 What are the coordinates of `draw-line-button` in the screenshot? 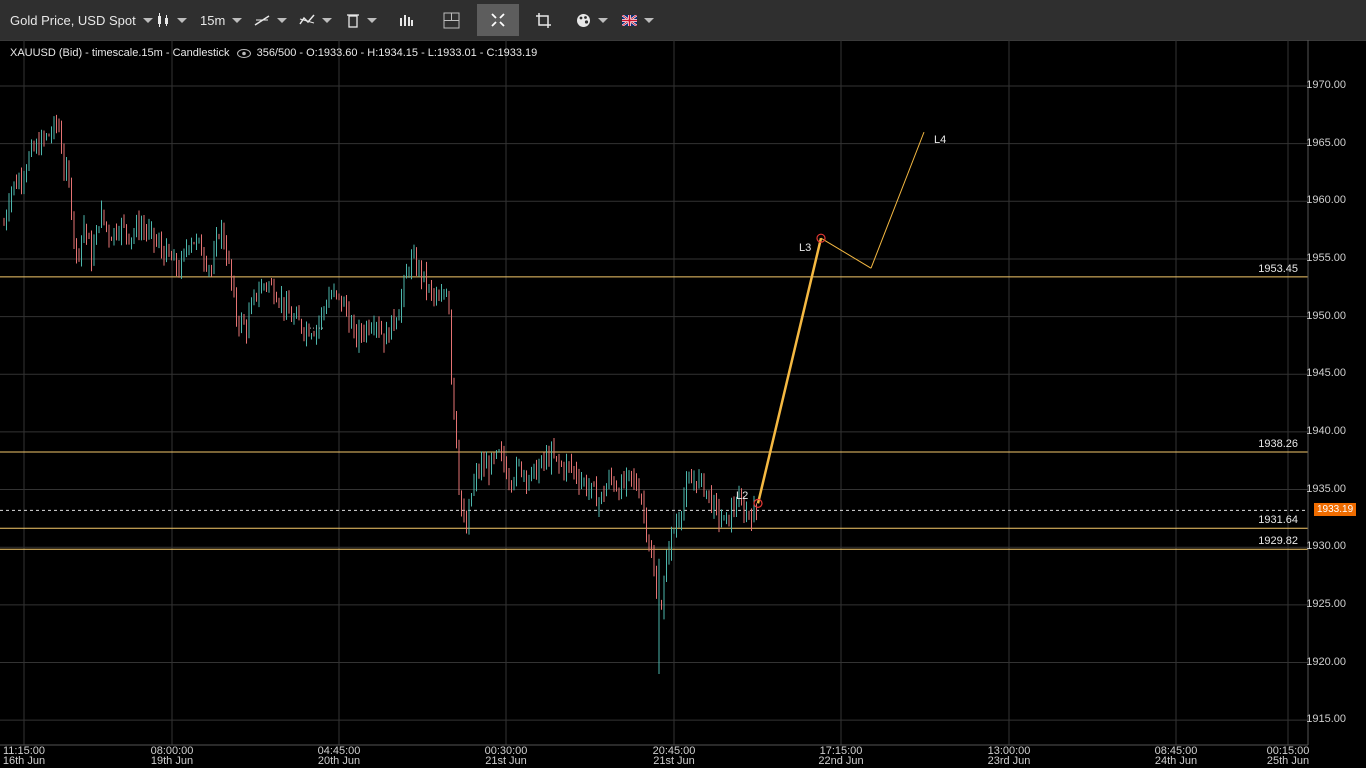 It's located at (270, 20).